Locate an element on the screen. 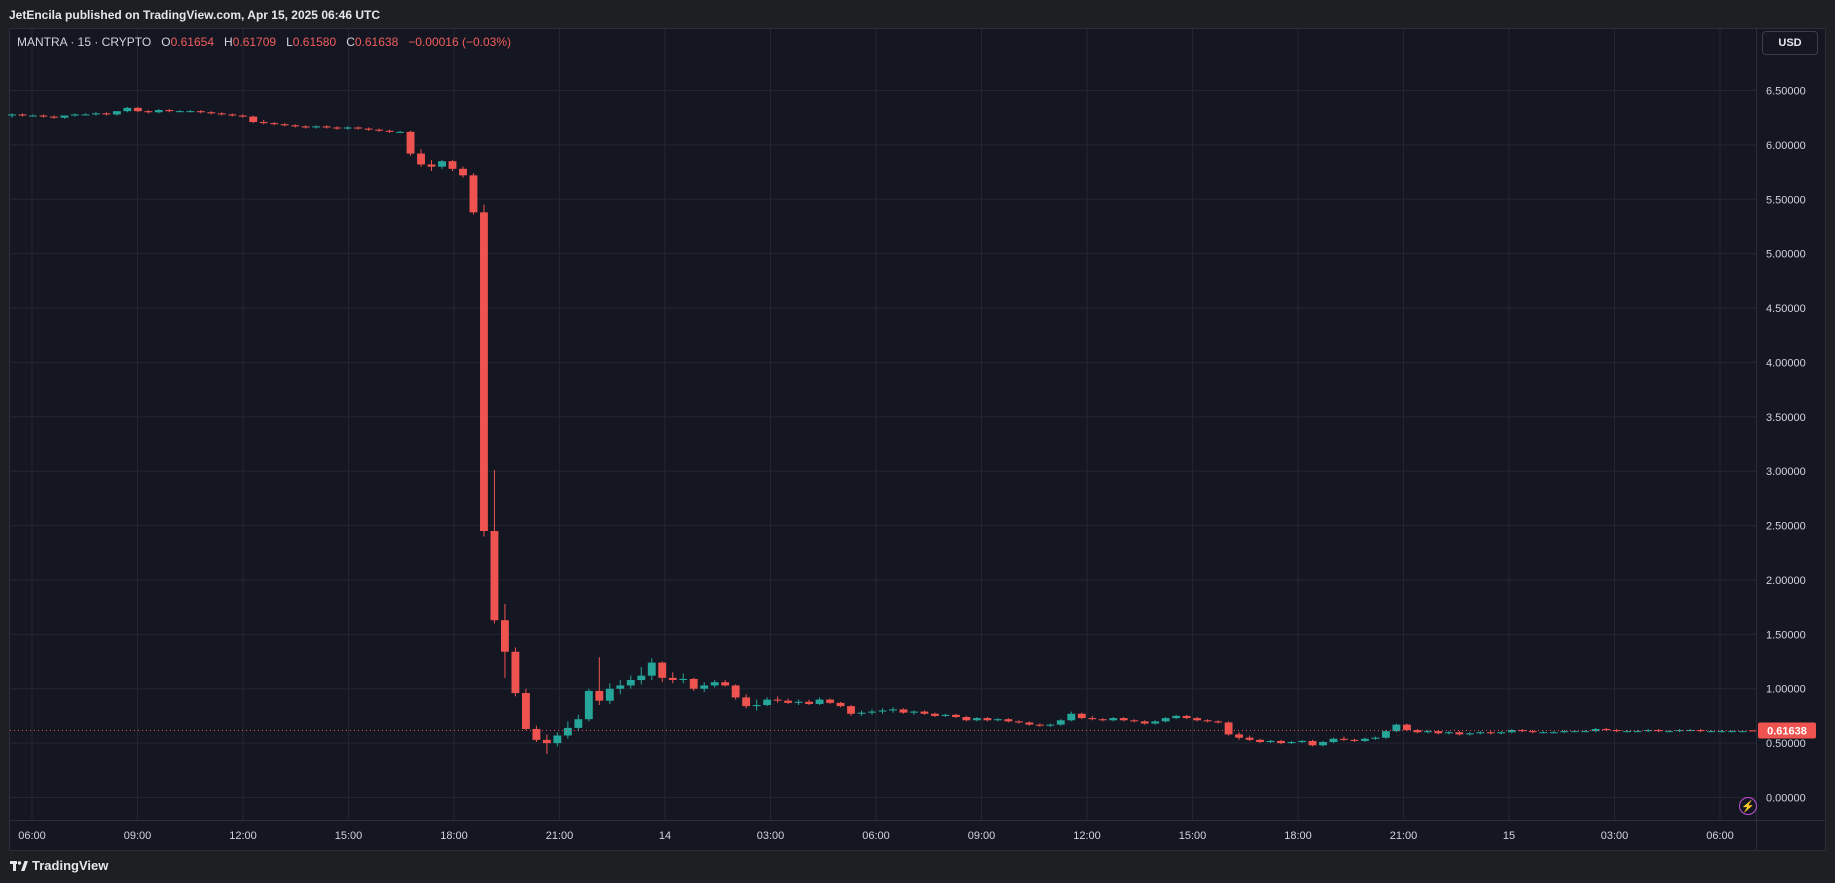 The image size is (1835, 883). open-key: O is located at coordinates (166, 42).